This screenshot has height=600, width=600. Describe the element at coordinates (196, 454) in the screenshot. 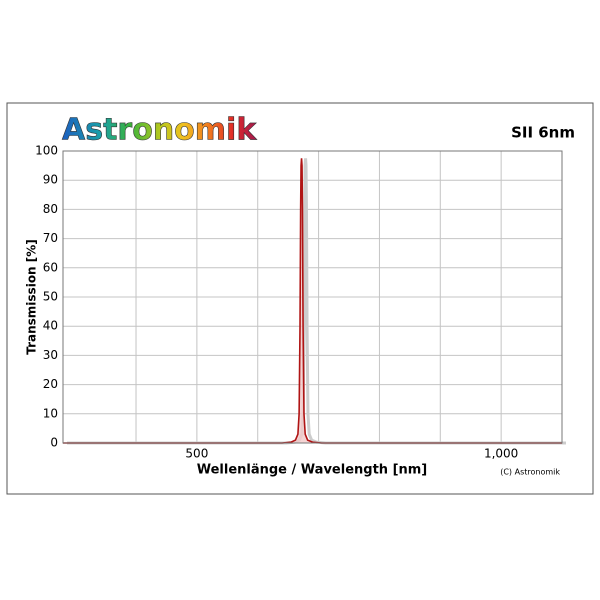

I see `x-tick-label: 500` at that location.